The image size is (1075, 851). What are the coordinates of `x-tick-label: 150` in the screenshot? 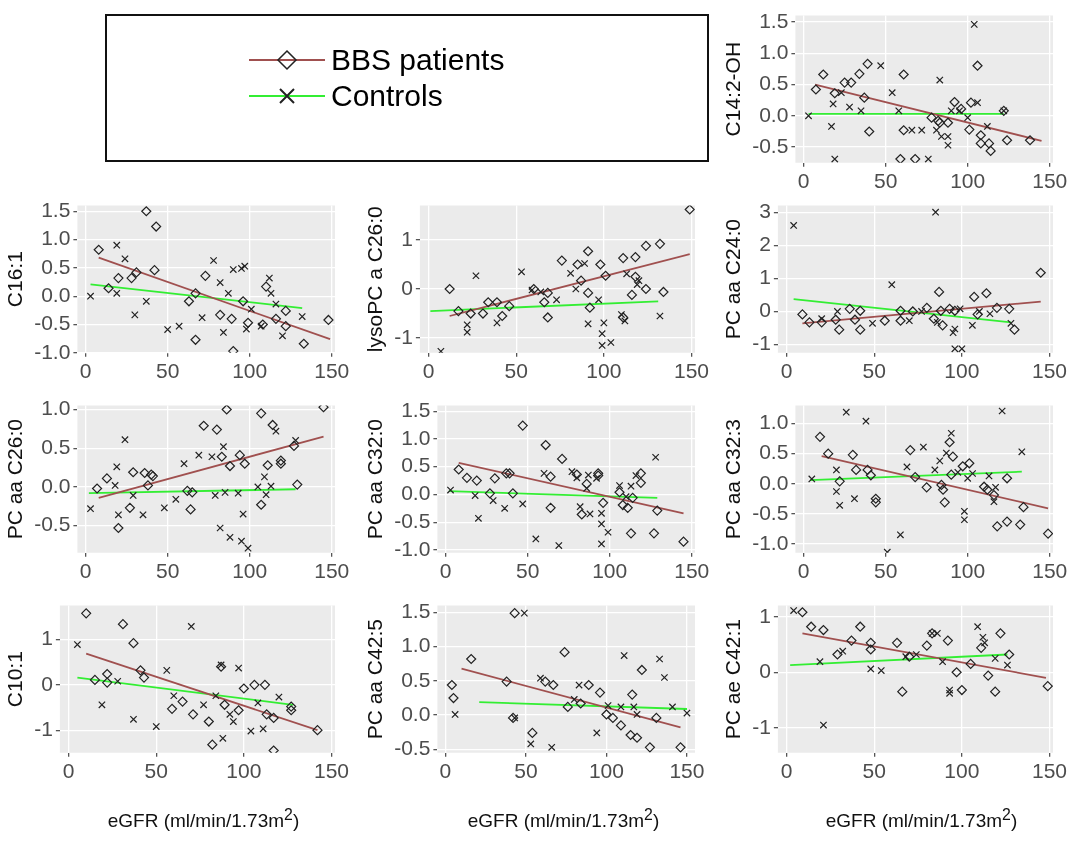 It's located at (332, 571).